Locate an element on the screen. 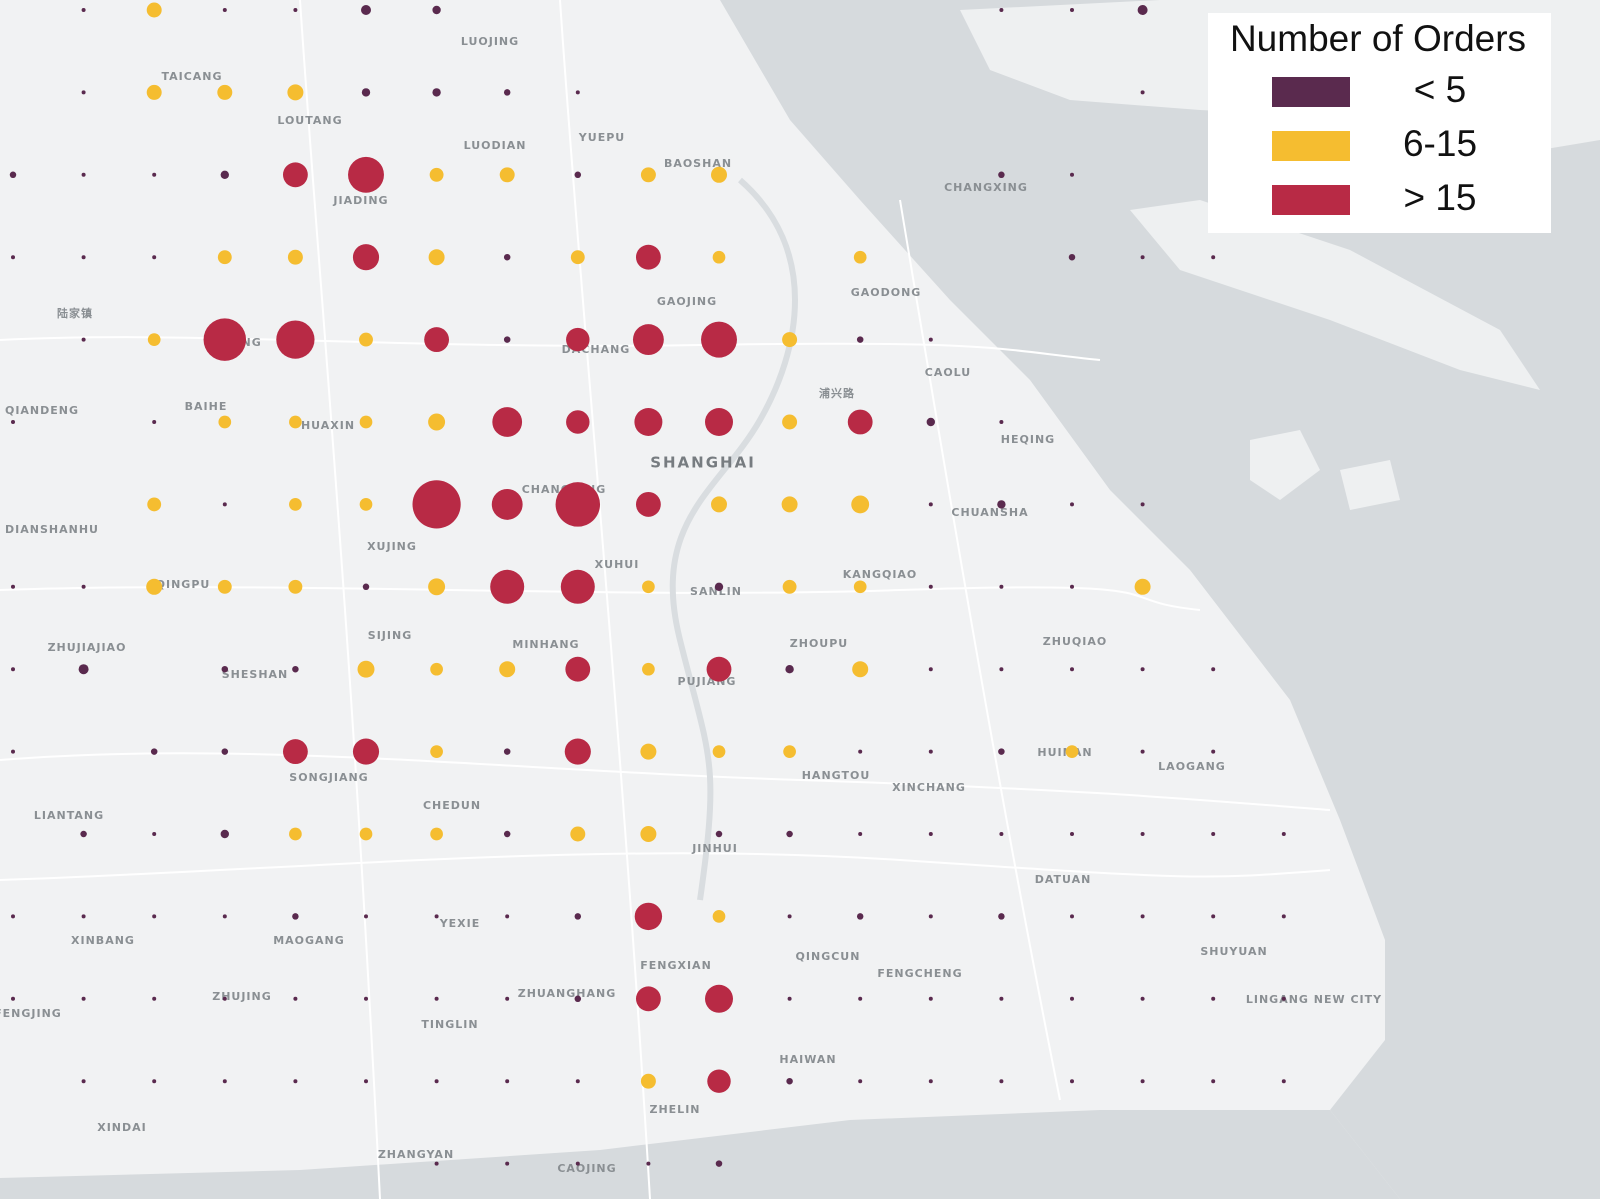 The width and height of the screenshot is (1600, 1199). place-label: GAODONG is located at coordinates (886, 292).